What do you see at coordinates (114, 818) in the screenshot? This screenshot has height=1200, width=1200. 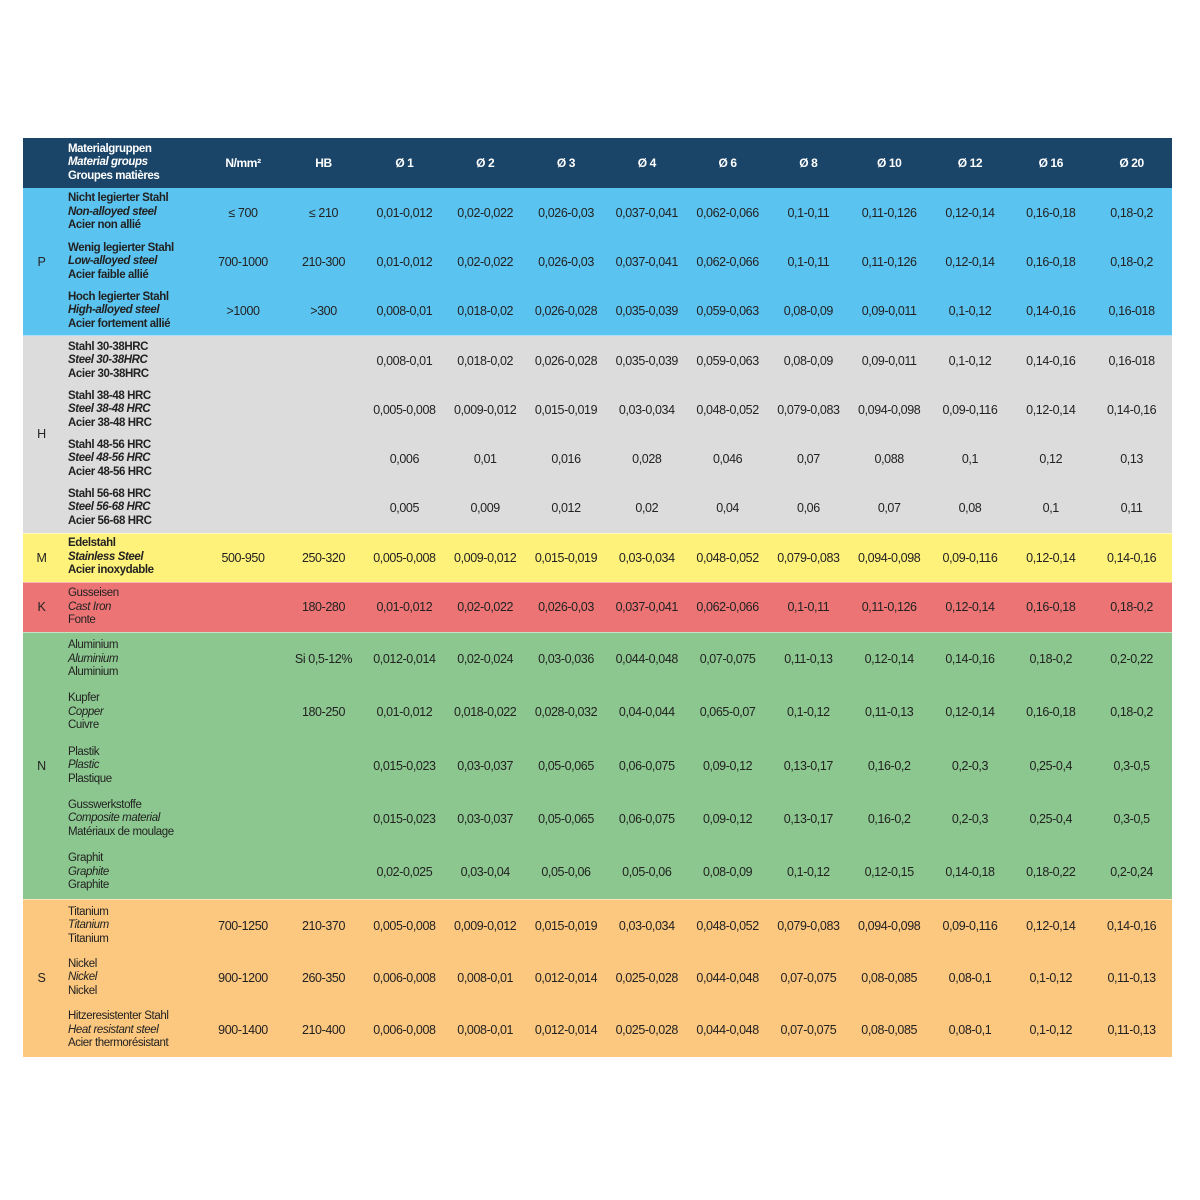 I see `material-name-en: Composite material` at bounding box center [114, 818].